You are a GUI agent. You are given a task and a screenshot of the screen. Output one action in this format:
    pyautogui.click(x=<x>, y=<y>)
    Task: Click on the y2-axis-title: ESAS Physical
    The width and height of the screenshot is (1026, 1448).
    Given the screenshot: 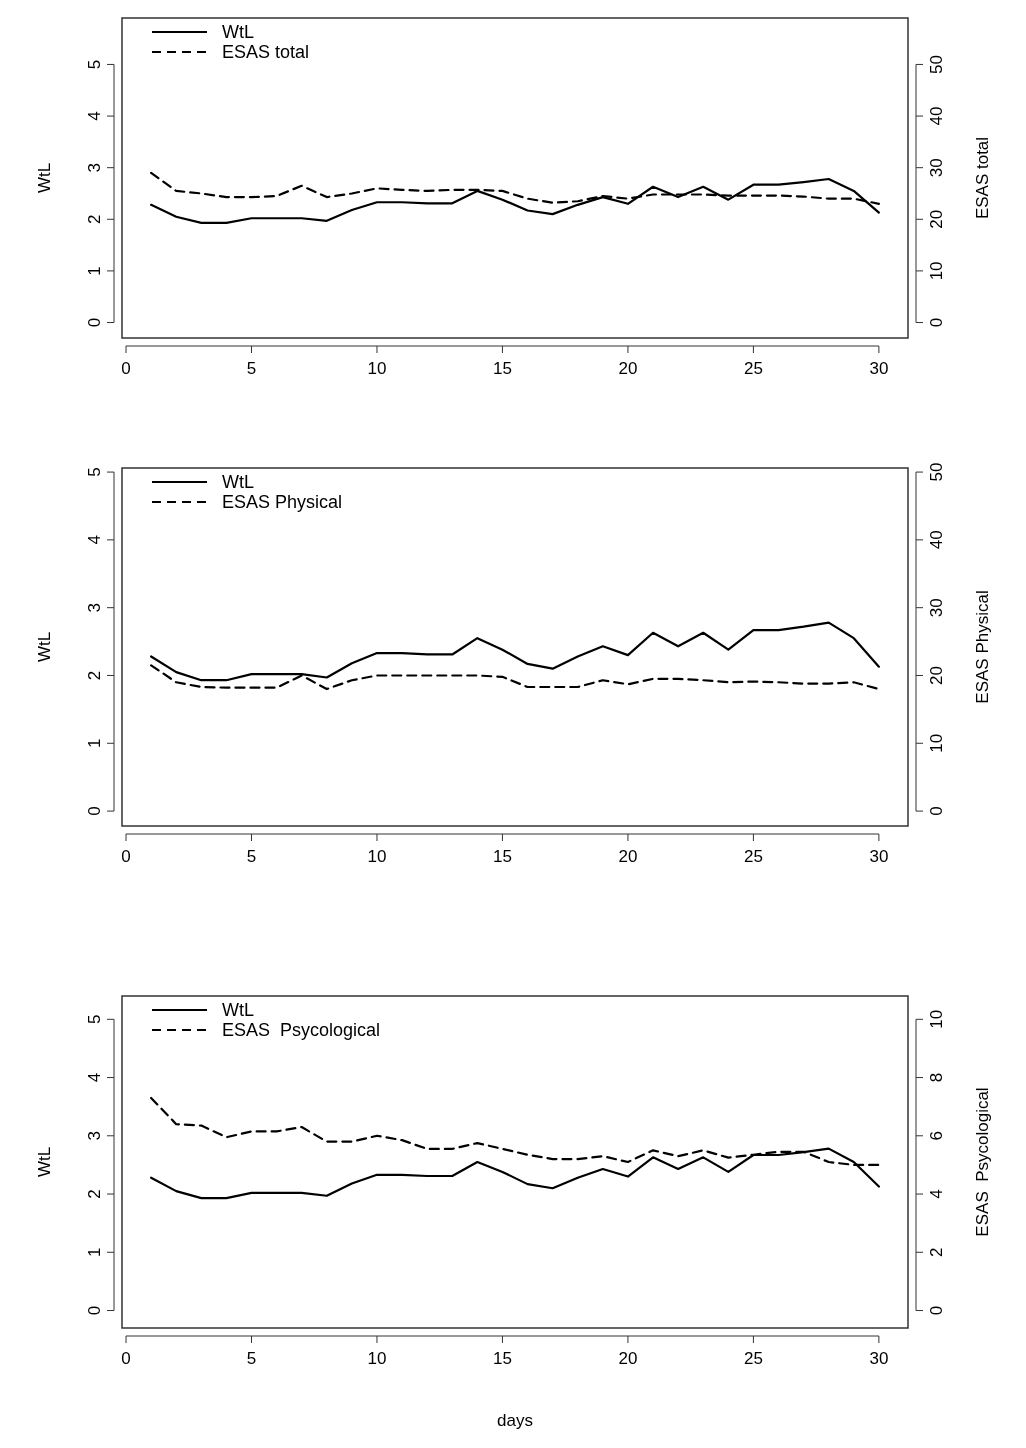 What is the action you would take?
    pyautogui.click(x=982, y=647)
    